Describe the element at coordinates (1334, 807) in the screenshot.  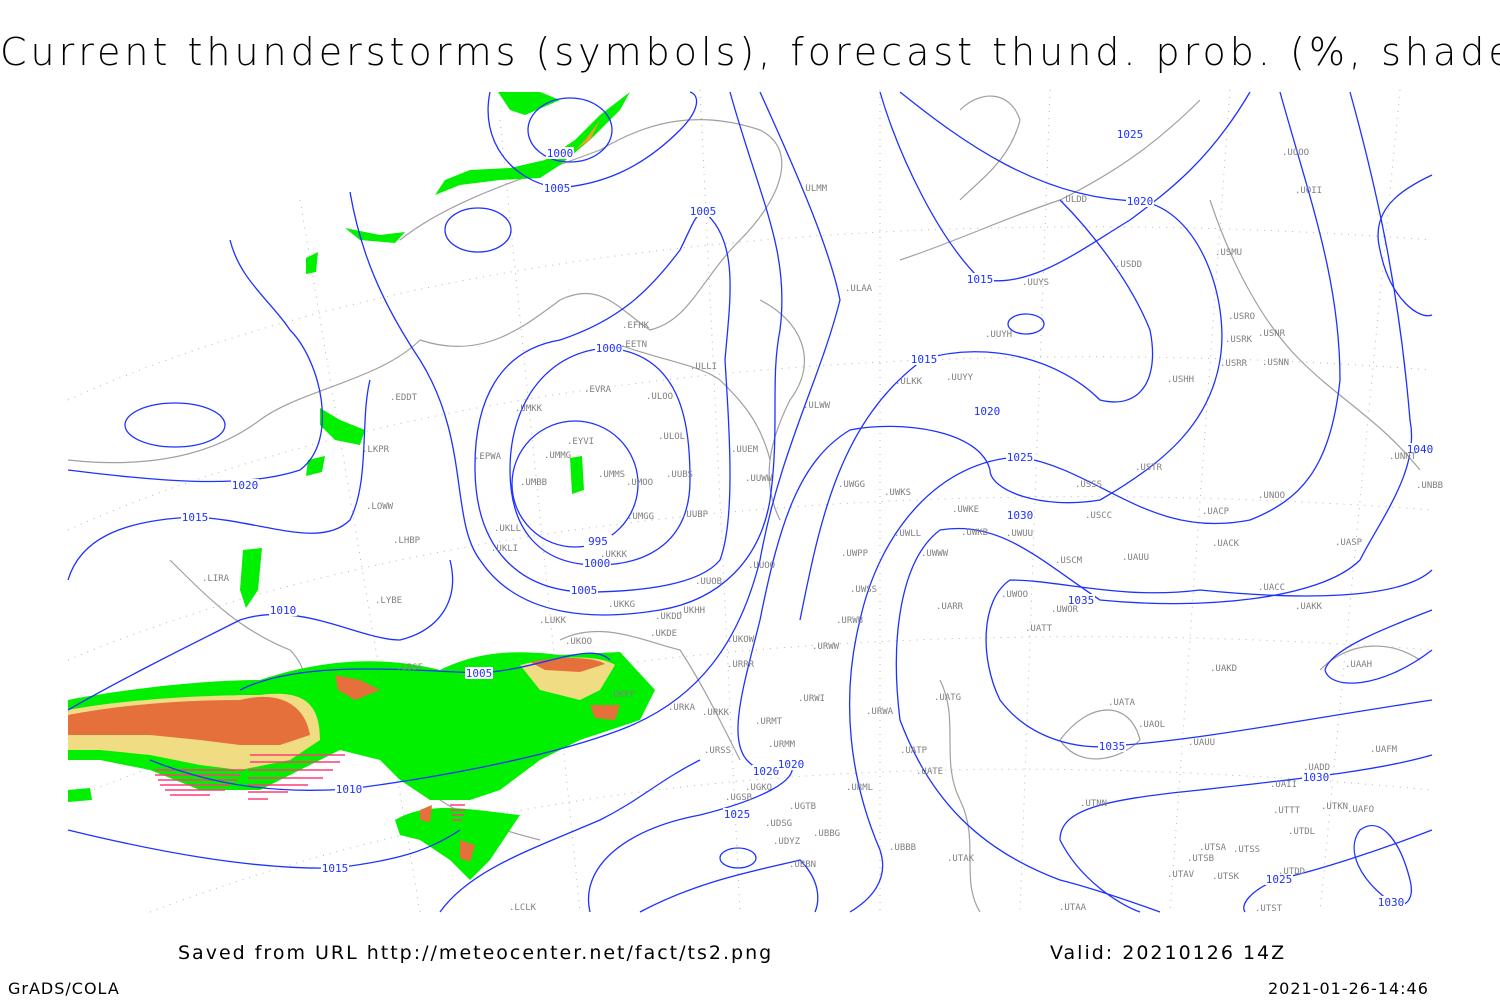
I see `station-label: .UTKN` at that location.